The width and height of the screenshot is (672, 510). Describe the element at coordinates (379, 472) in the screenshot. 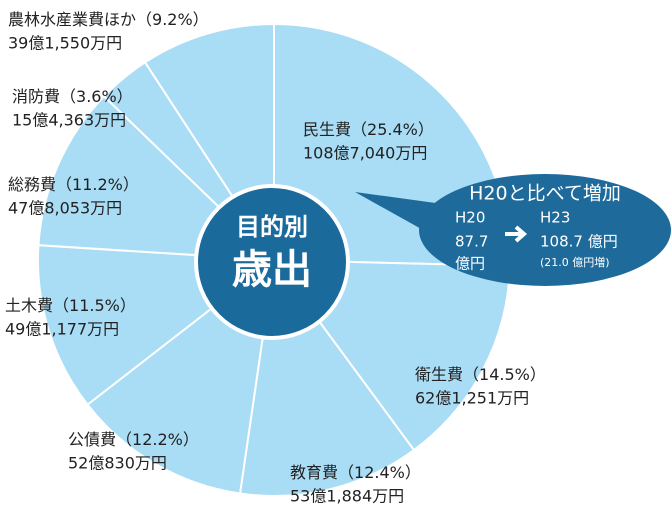

I see `percent-label: （12.4%）` at that location.